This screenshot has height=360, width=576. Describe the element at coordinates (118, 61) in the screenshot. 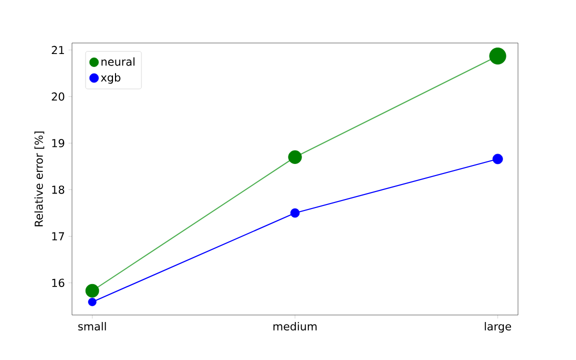

I see `legend-label: neural` at that location.